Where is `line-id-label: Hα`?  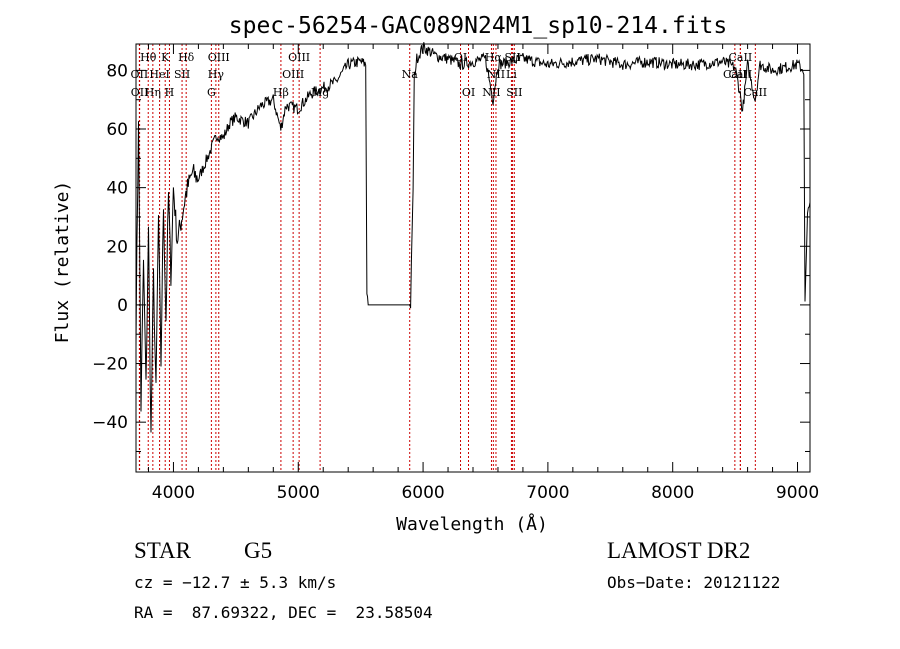 line-id-label: Hα is located at coordinates (494, 57).